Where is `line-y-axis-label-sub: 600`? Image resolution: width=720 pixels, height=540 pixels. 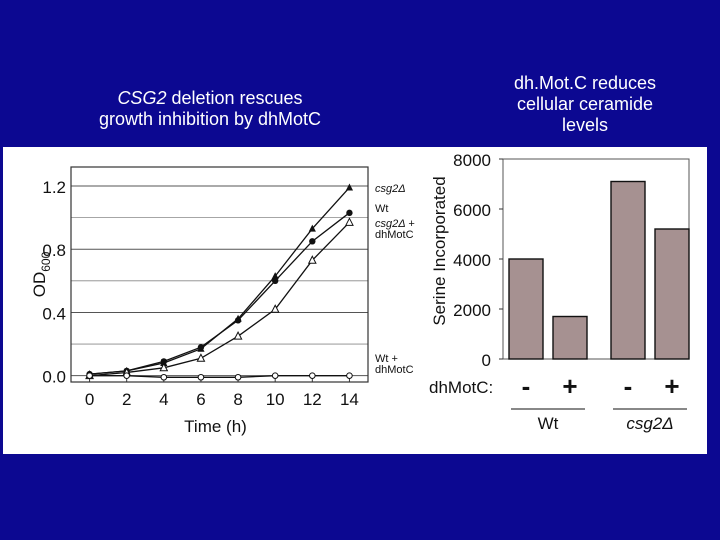
line-y-axis-label-sub: 600 is located at coordinates (46, 261).